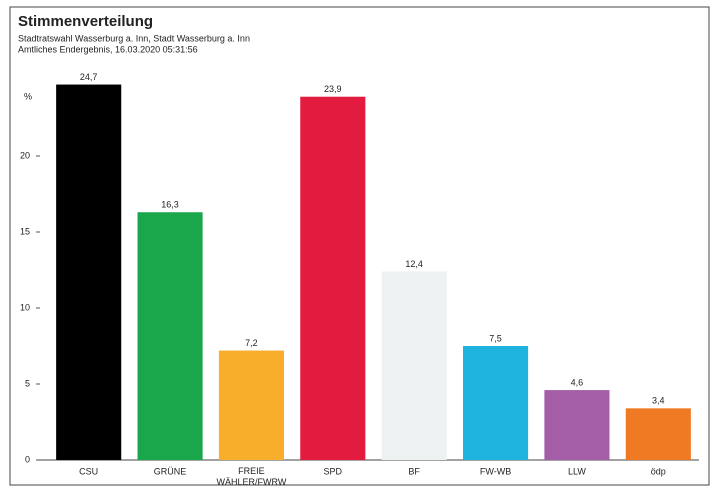 Image resolution: width=719 pixels, height=493 pixels. I want to click on y-tick-label: 10, so click(25, 307).